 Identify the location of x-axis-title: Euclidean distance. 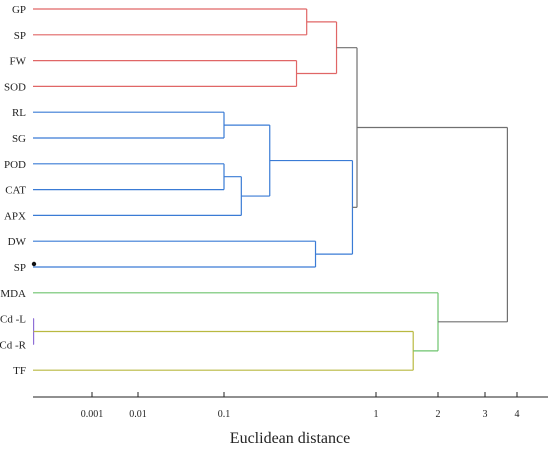
(290, 438).